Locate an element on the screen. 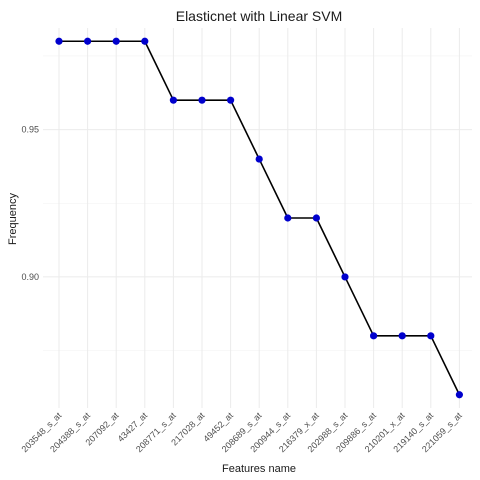 This screenshot has height=480, width=480. y-tick-label: 0.95 is located at coordinates (30, 130).